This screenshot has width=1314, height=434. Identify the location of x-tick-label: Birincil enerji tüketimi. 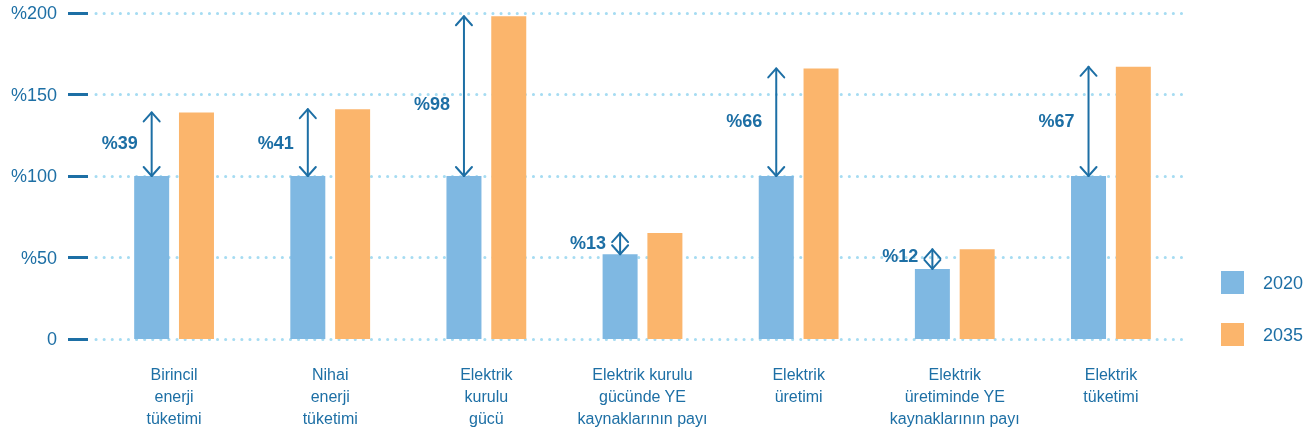
(174, 396).